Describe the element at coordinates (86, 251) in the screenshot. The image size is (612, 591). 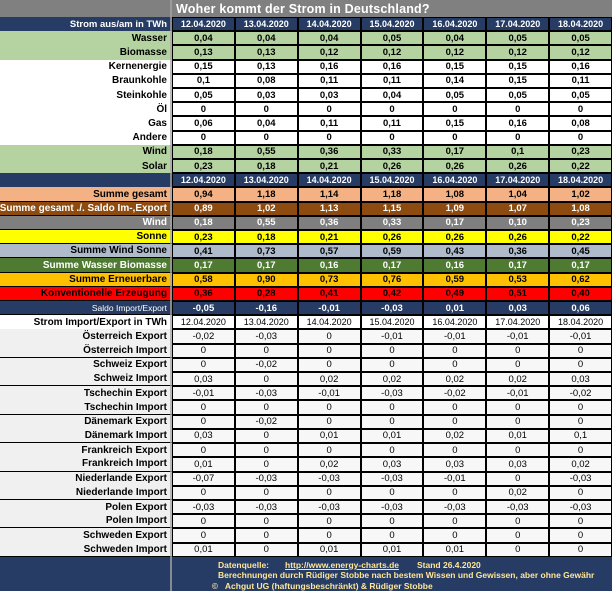
I see `row-label: Summe Wind Sonne` at that location.